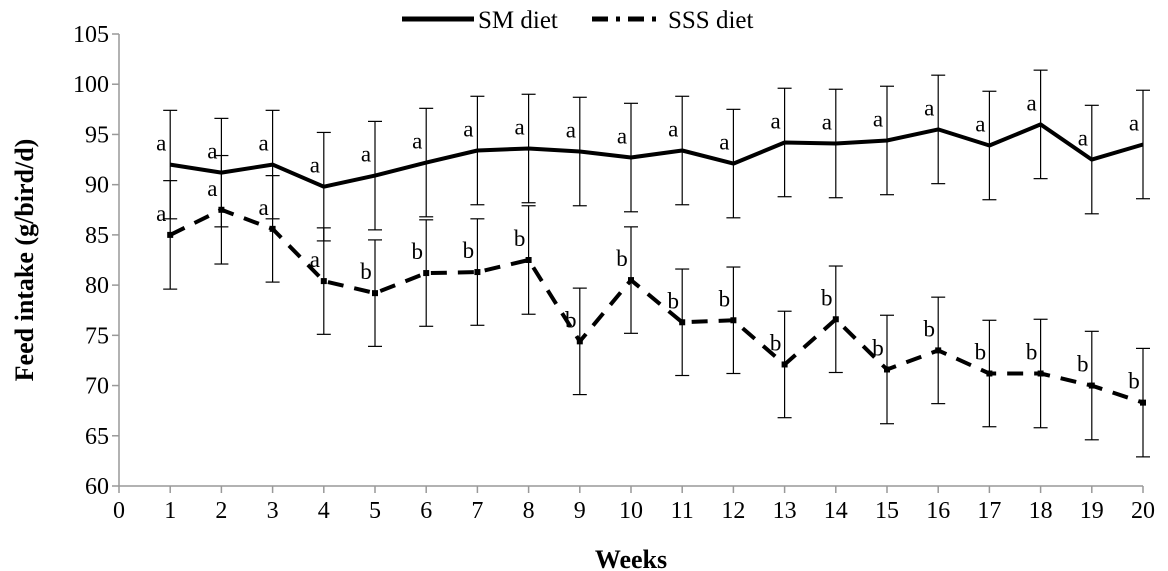 The height and width of the screenshot is (571, 1168). Describe the element at coordinates (529, 511) in the screenshot. I see `x-tick-label: 8` at that location.